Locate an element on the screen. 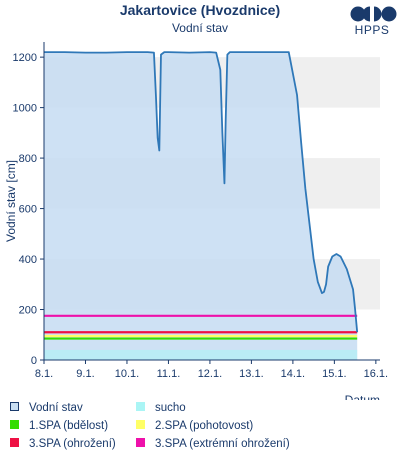  legend-item-sucho: sucho is located at coordinates (161, 408).